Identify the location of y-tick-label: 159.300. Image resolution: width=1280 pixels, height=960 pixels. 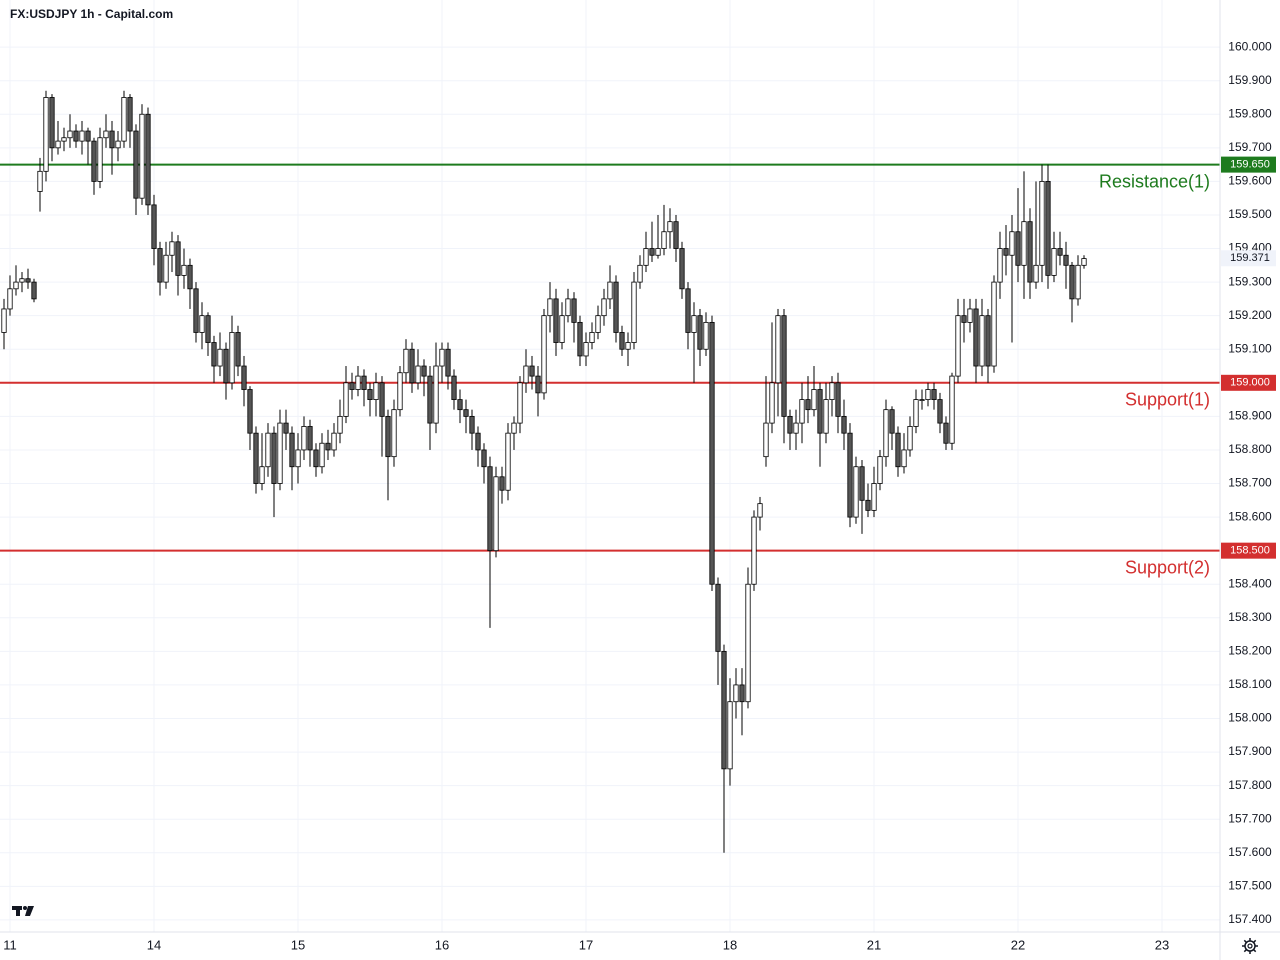
(1250, 281).